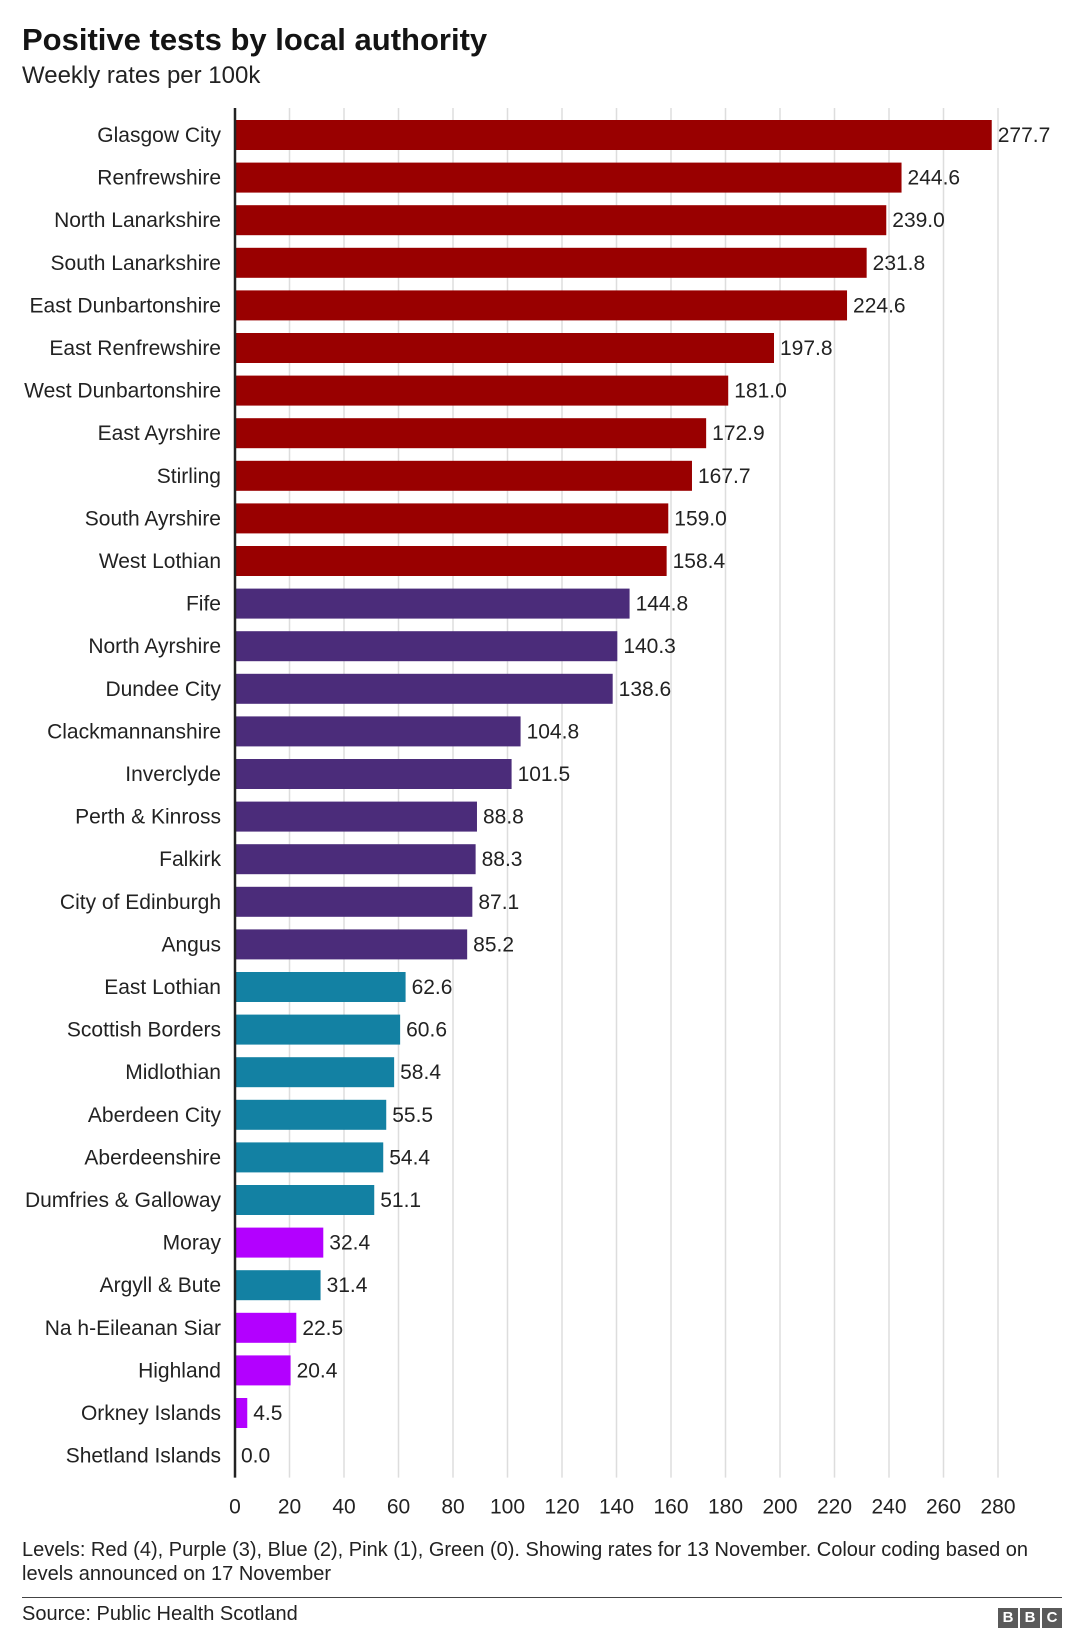 The width and height of the screenshot is (1080, 1644). I want to click on data-label: 197.8, so click(806, 348).